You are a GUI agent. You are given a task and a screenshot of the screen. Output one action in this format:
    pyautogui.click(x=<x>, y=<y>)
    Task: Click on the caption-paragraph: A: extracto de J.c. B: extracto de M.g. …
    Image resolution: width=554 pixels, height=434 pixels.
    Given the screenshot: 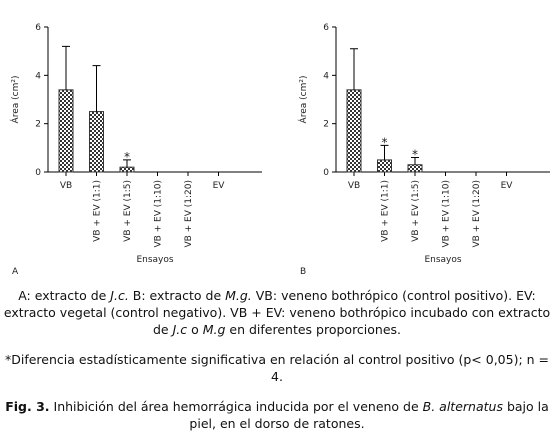 What is the action you would take?
    pyautogui.click(x=277, y=312)
    